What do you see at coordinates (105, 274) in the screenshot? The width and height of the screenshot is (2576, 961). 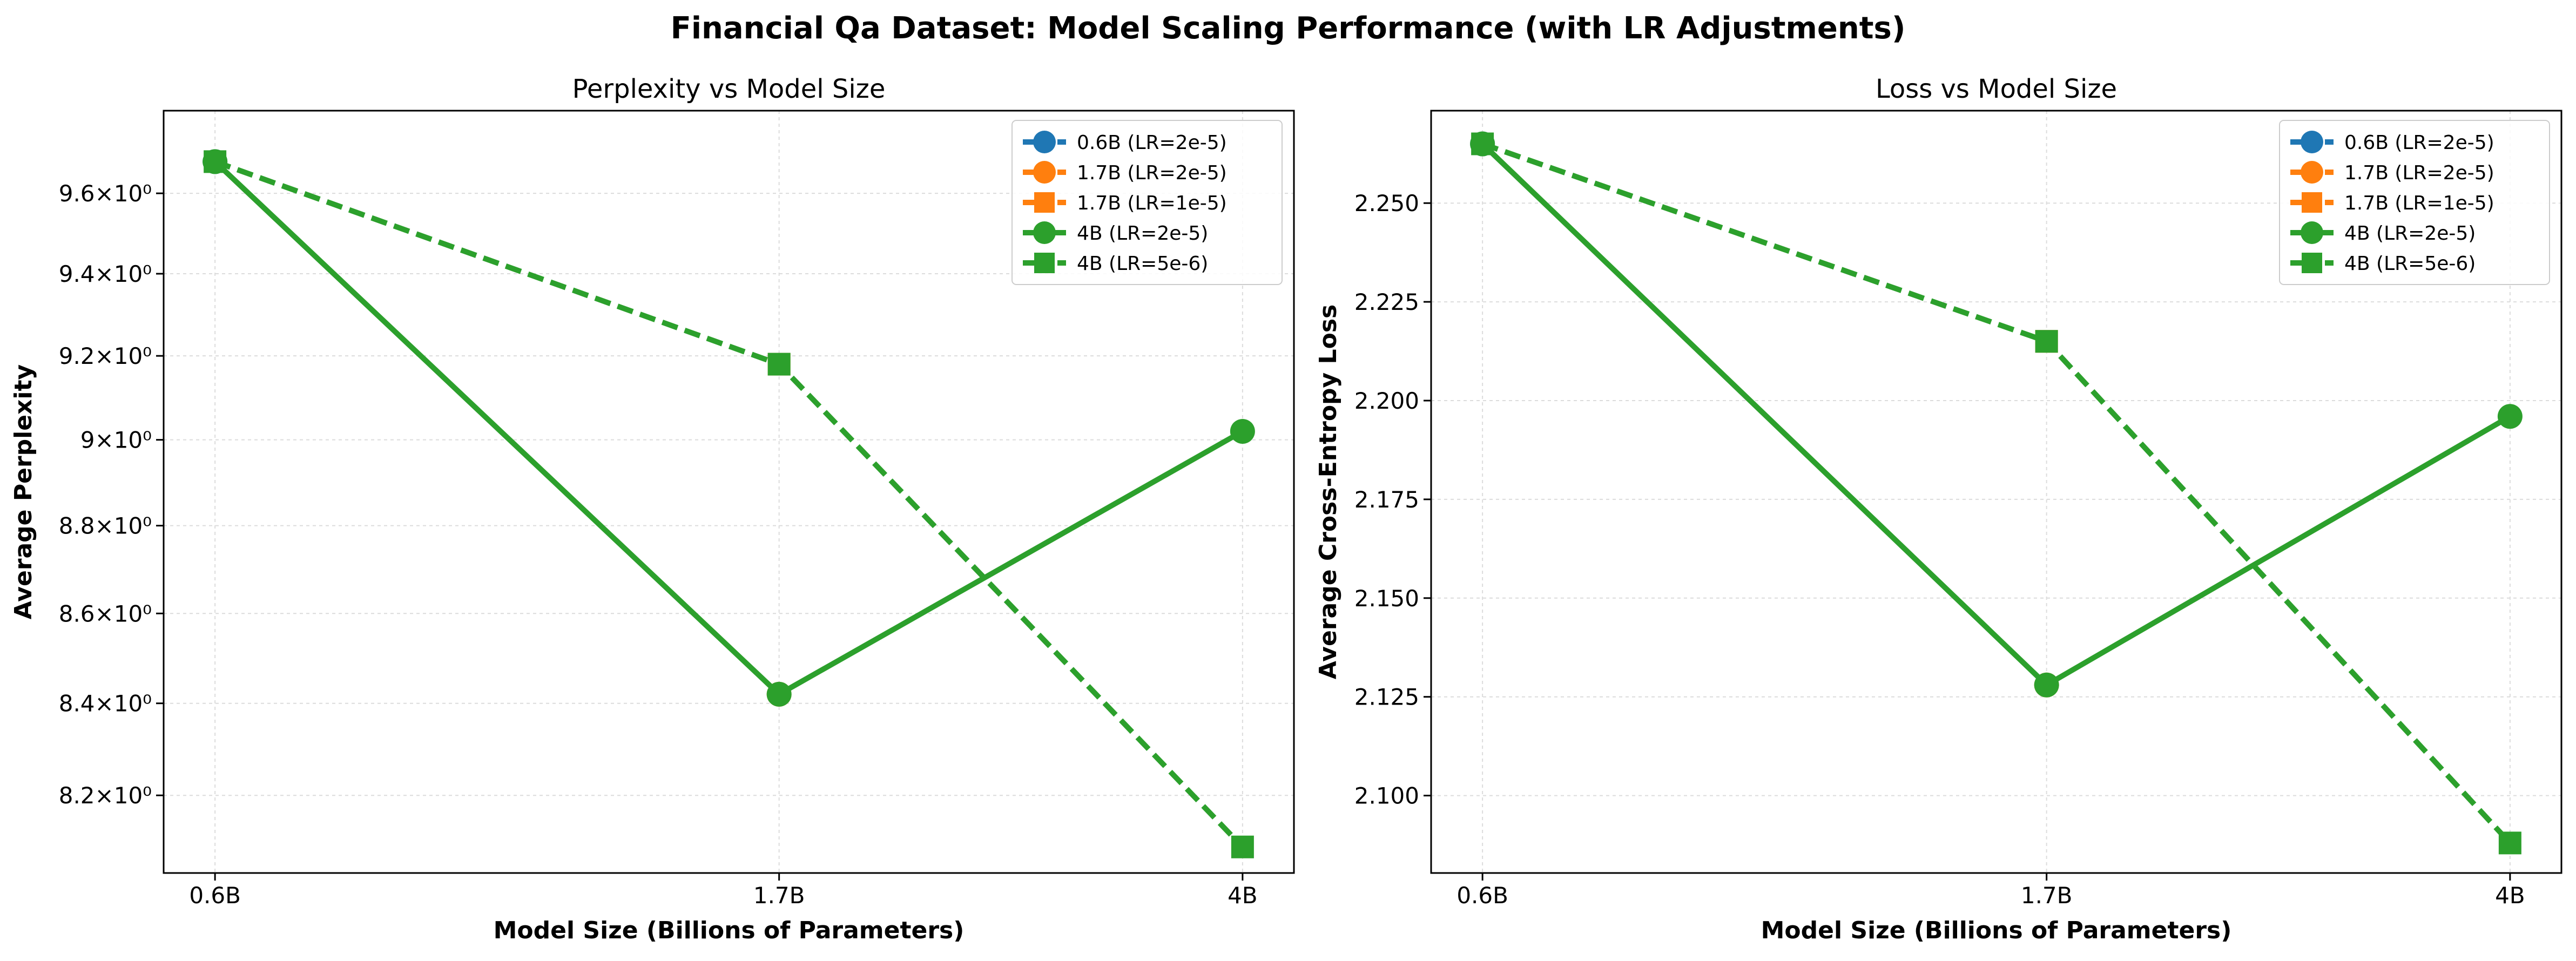 I see `y-tick-label: 9.4×10⁰` at bounding box center [105, 274].